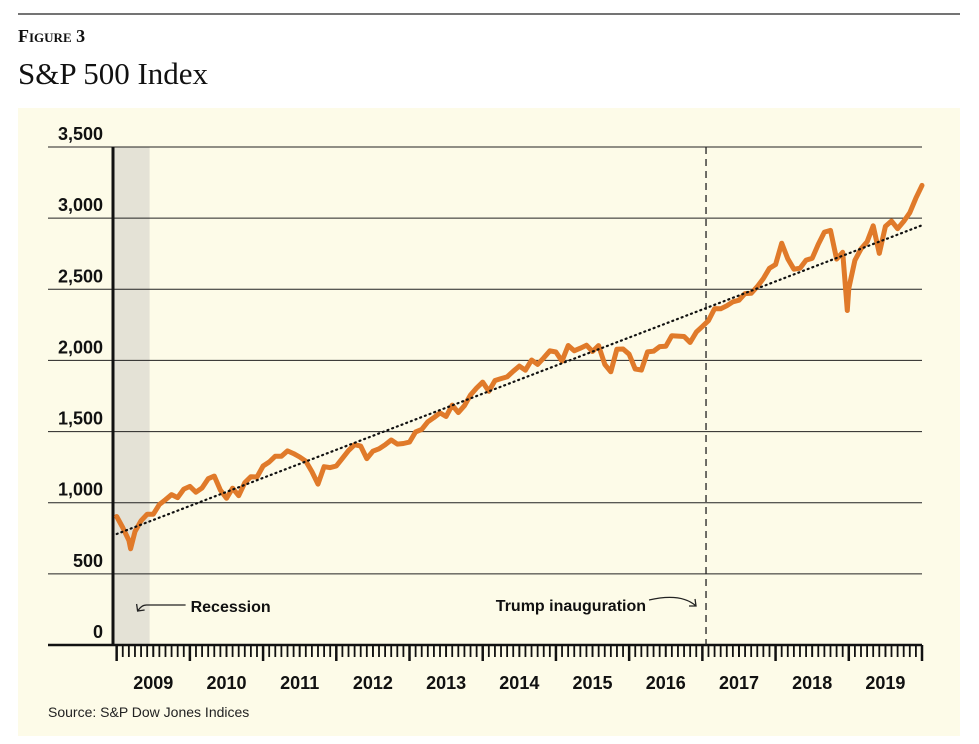 This screenshot has width=979, height=744. I want to click on chart-title: S&P 500 Index, so click(113, 73).